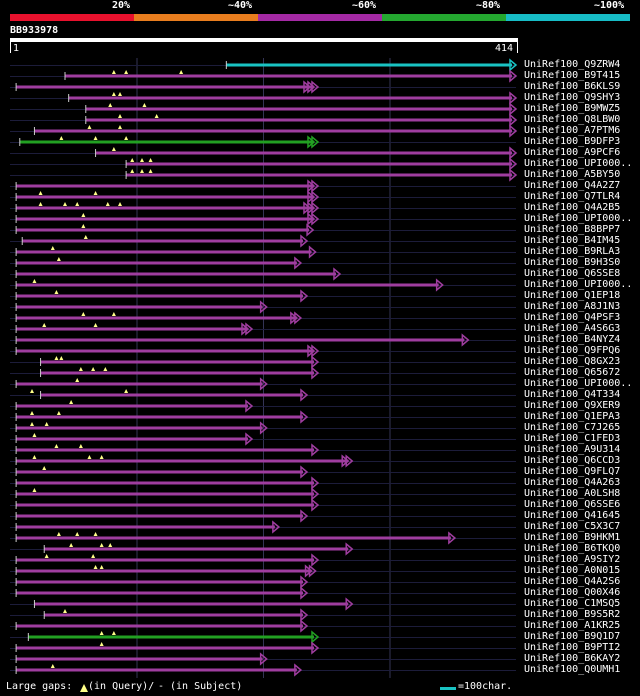 This screenshot has width=640, height=696. What do you see at coordinates (572, 64) in the screenshot?
I see `hit-label: UniRef100_Q9ZRW4` at bounding box center [572, 64].